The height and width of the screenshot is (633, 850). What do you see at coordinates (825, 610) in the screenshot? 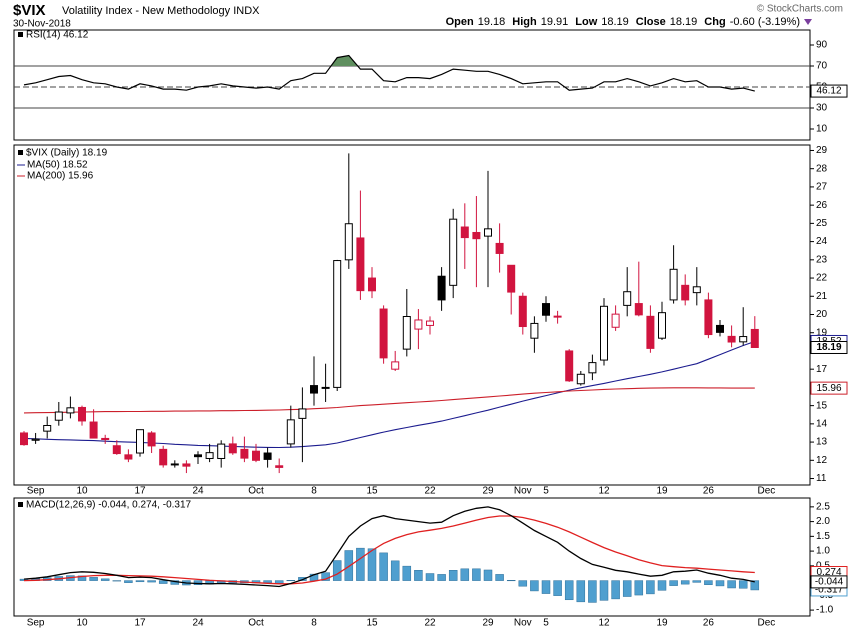
I see `y-tick-label: -1.0` at bounding box center [825, 610].